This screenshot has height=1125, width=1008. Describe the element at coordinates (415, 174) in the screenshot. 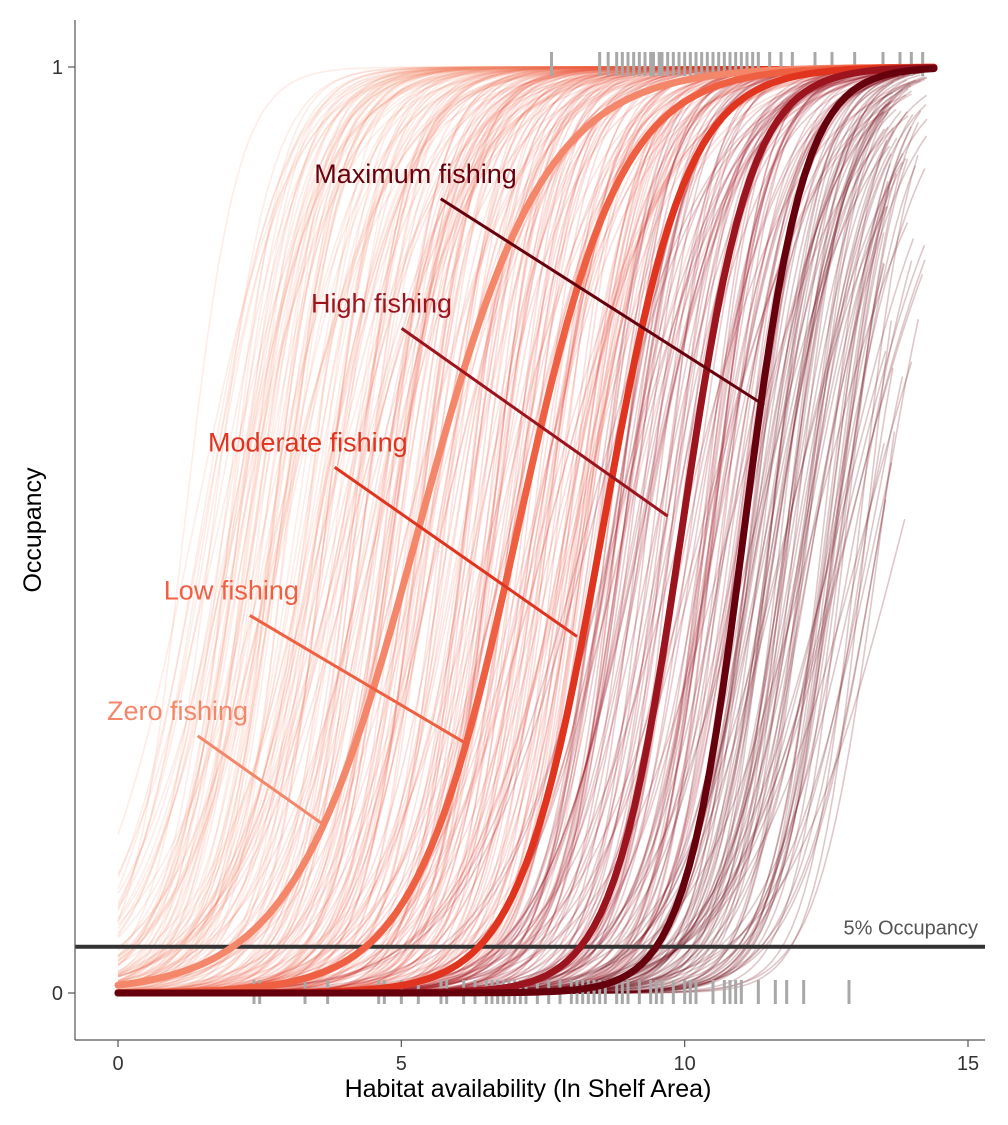

I see `label-maximum-fishing: Maximum fishing` at that location.